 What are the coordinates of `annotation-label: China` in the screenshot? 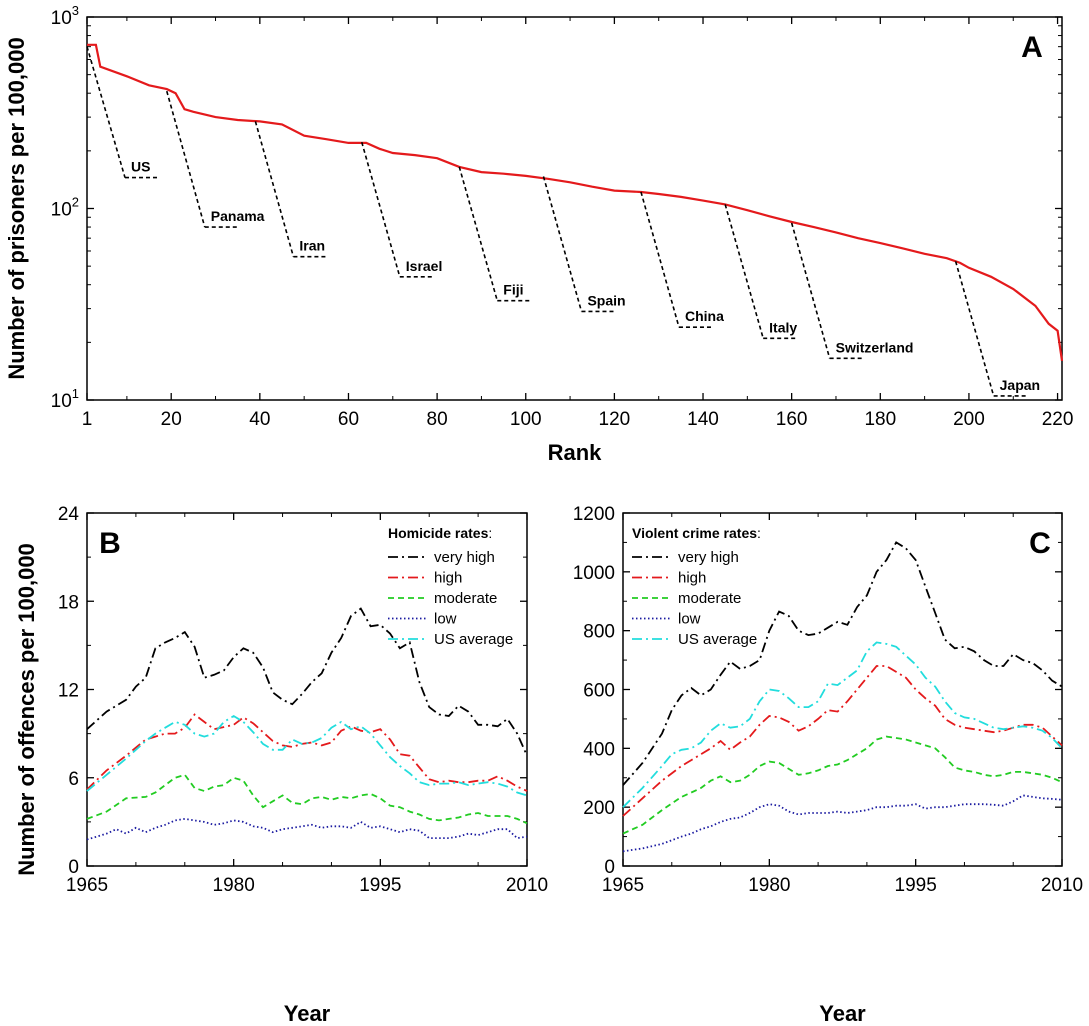 It's located at (704, 316).